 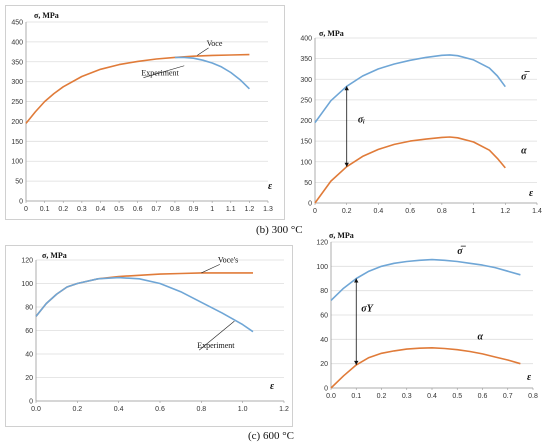 What do you see at coordinates (26, 209) in the screenshot?
I see `x-tick-label: 0` at bounding box center [26, 209].